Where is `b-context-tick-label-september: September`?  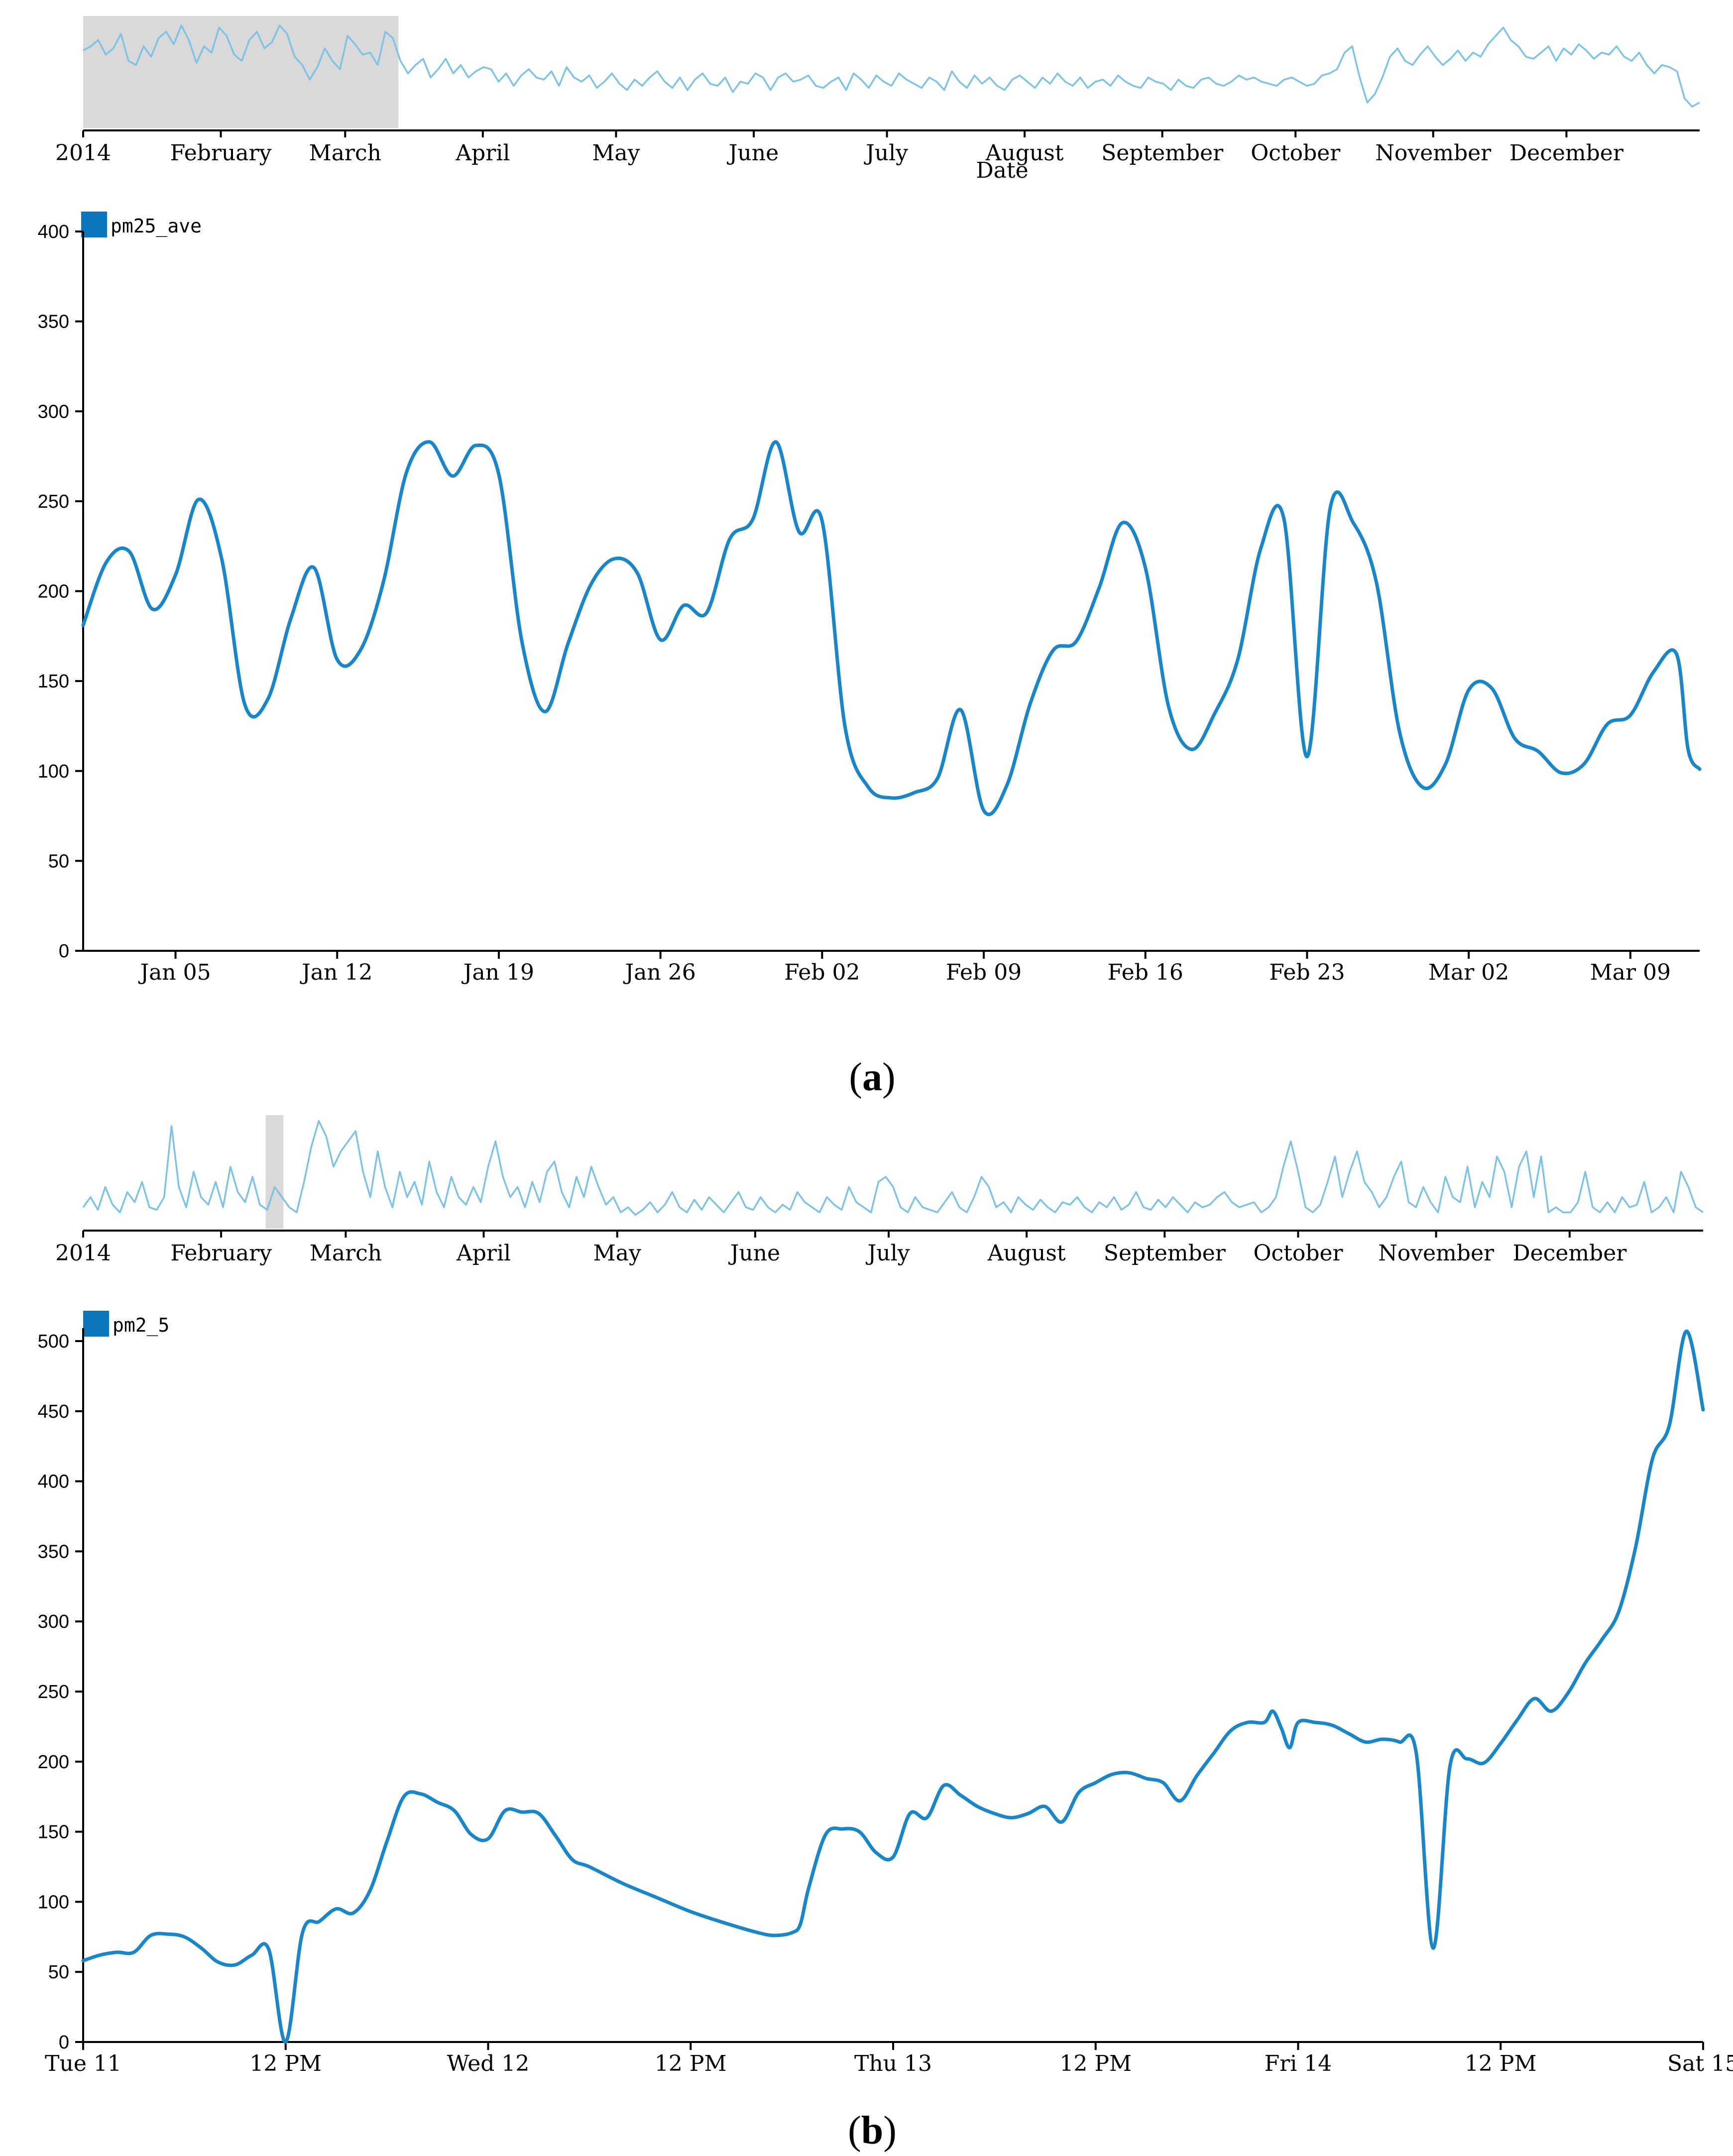 b-context-tick-label-september: September is located at coordinates (1165, 1253).